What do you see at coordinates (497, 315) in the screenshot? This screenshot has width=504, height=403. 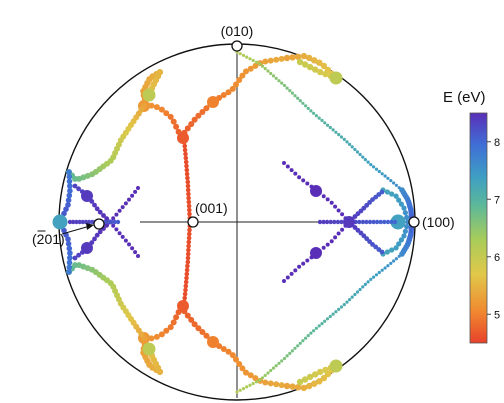 I see `colorbar-tick-label-5: 5` at bounding box center [497, 315].